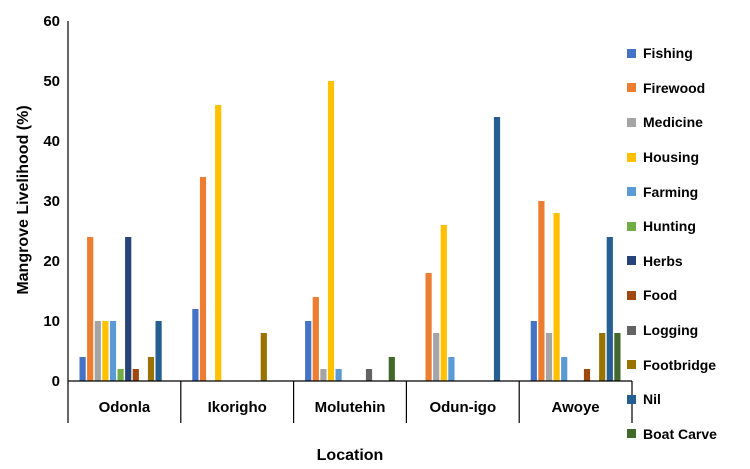  Describe the element at coordinates (56, 381) in the screenshot. I see `y-tick-label: 0` at that location.